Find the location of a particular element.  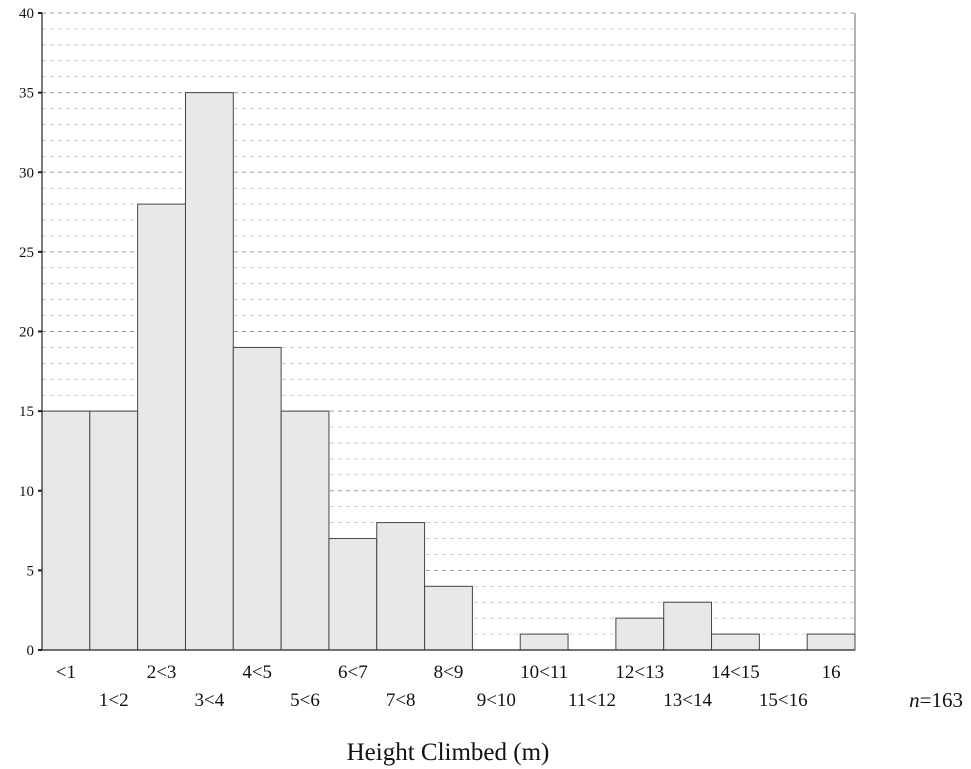

x-tick-label: 11<12 is located at coordinates (592, 700).